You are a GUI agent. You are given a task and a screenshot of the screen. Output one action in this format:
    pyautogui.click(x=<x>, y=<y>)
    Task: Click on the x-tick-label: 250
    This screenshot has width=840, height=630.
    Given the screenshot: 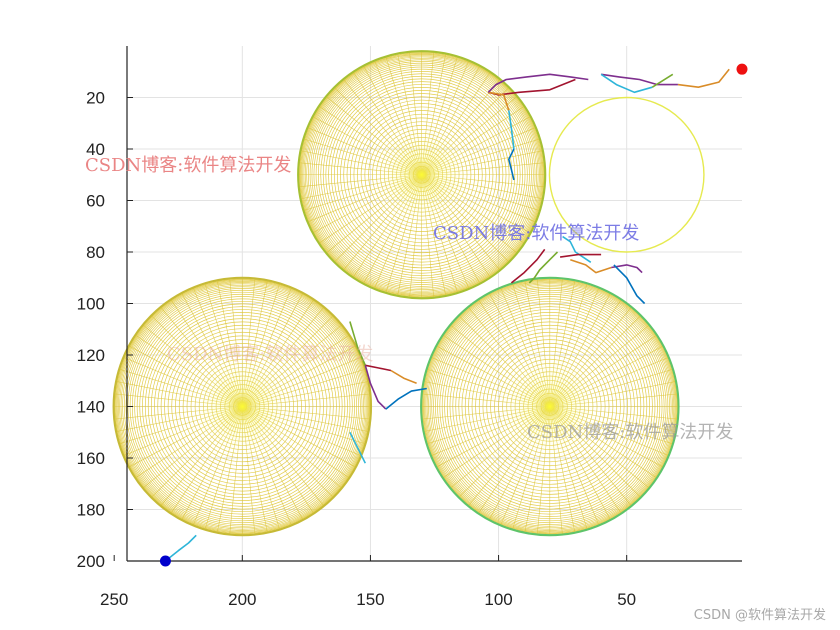 What is the action you would take?
    pyautogui.click(x=114, y=599)
    